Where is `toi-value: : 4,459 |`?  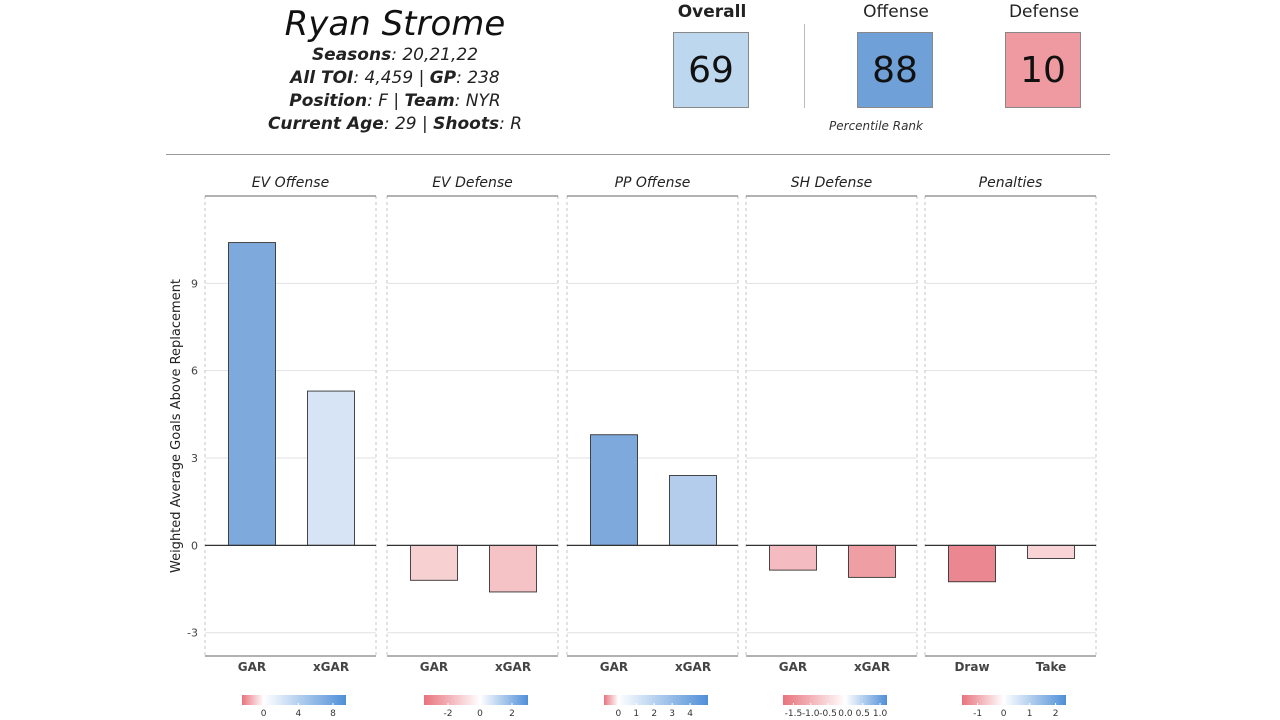
toi-value: : 4,459 | is located at coordinates (391, 78).